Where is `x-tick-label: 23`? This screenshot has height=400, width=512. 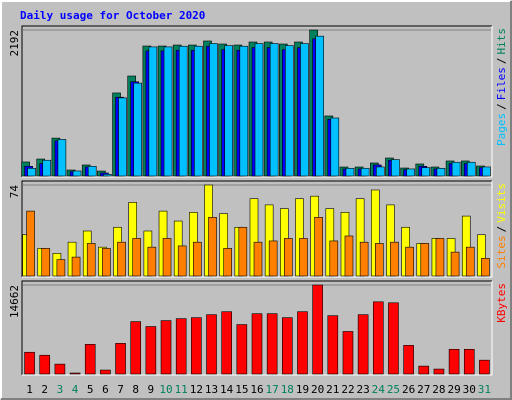 x-tick-label: 23 is located at coordinates (363, 389).